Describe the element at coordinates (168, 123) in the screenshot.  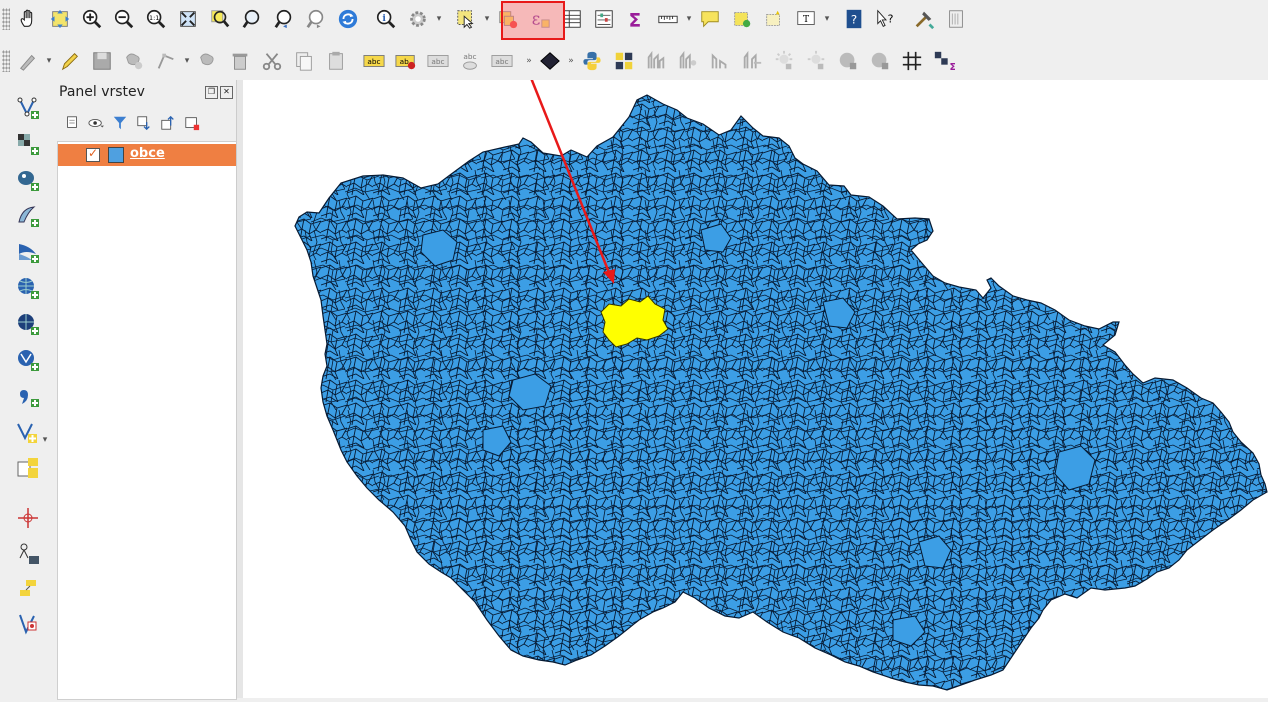
I see `collapse-all-icon` at that location.